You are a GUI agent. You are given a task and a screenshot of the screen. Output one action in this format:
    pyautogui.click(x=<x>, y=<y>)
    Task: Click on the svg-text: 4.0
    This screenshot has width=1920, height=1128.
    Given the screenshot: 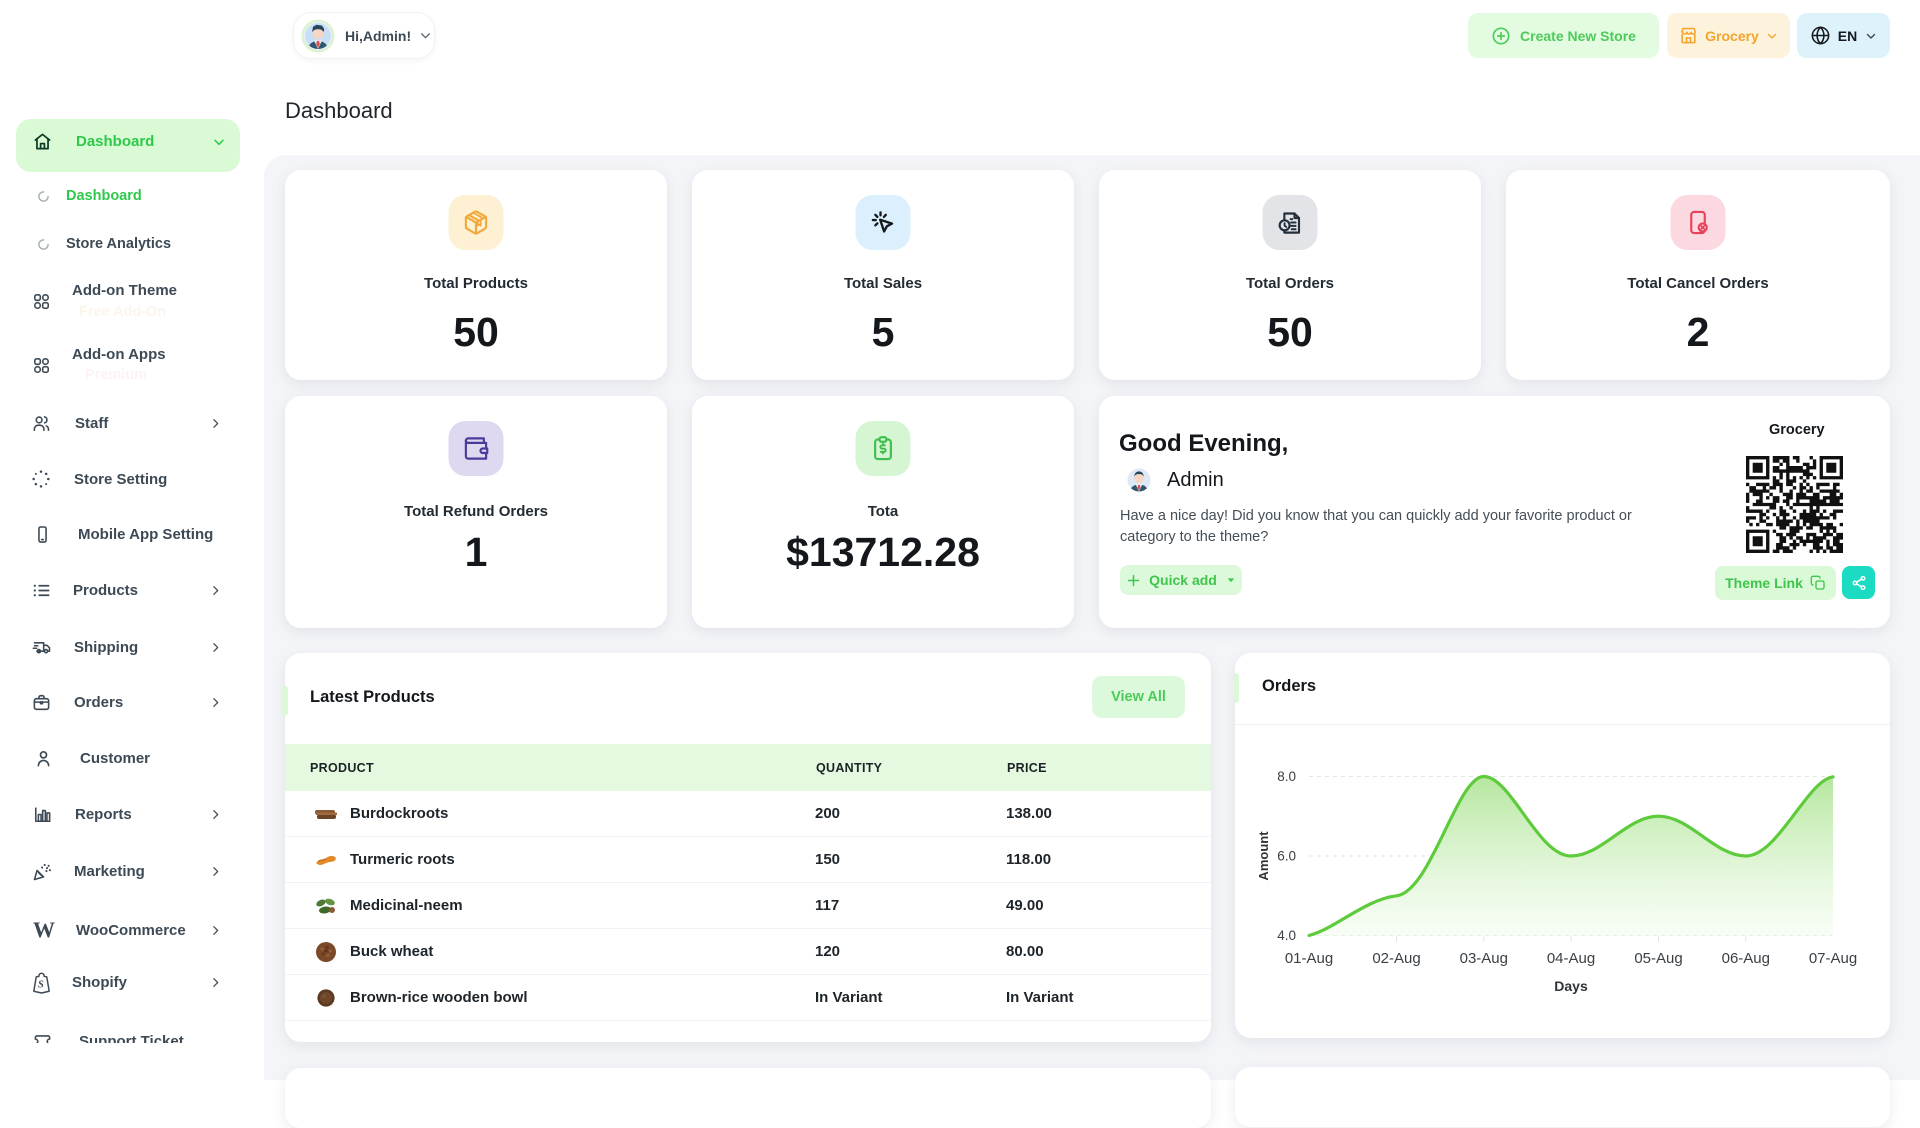 What is the action you would take?
    pyautogui.click(x=1286, y=935)
    